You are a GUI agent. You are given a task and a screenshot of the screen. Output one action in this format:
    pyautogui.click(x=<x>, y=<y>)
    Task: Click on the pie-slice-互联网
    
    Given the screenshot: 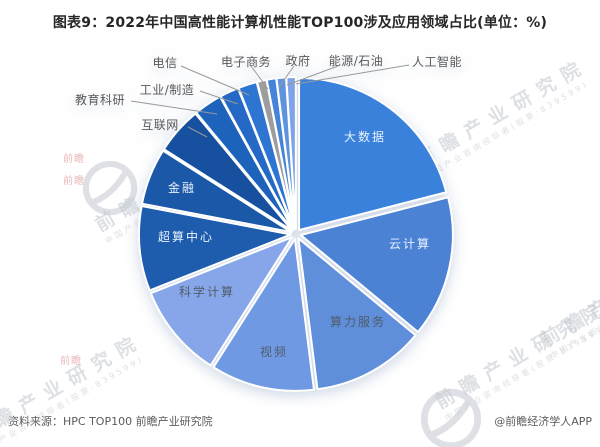 What is the action you would take?
    pyautogui.click(x=228, y=172)
    